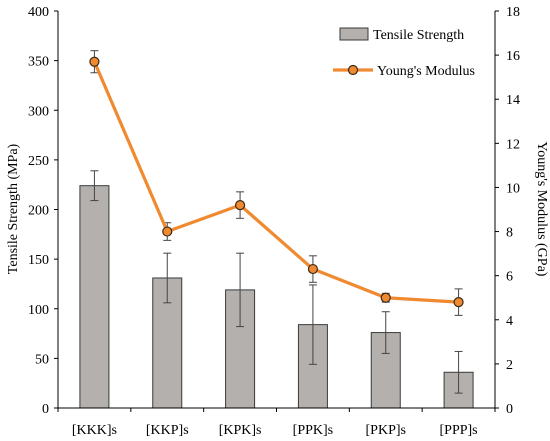 The height and width of the screenshot is (441, 550). What do you see at coordinates (167, 430) in the screenshot?
I see `x-tick-label-2: [KKP]s` at bounding box center [167, 430].